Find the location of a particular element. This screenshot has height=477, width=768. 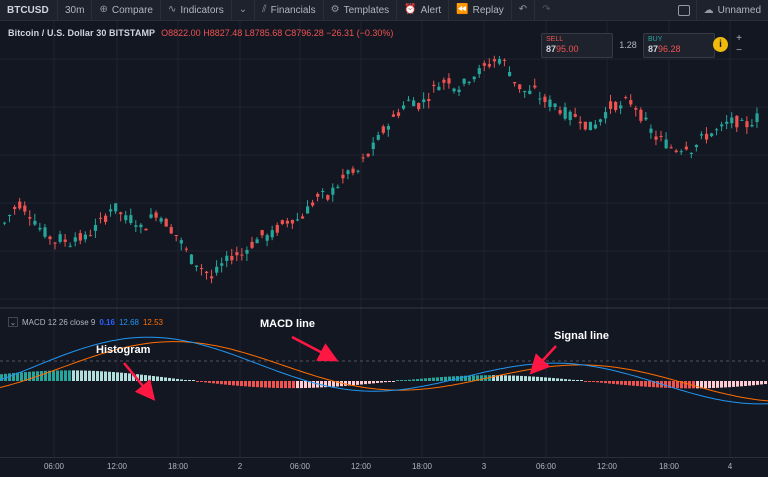

interval-button: 30m is located at coordinates (75, 10).